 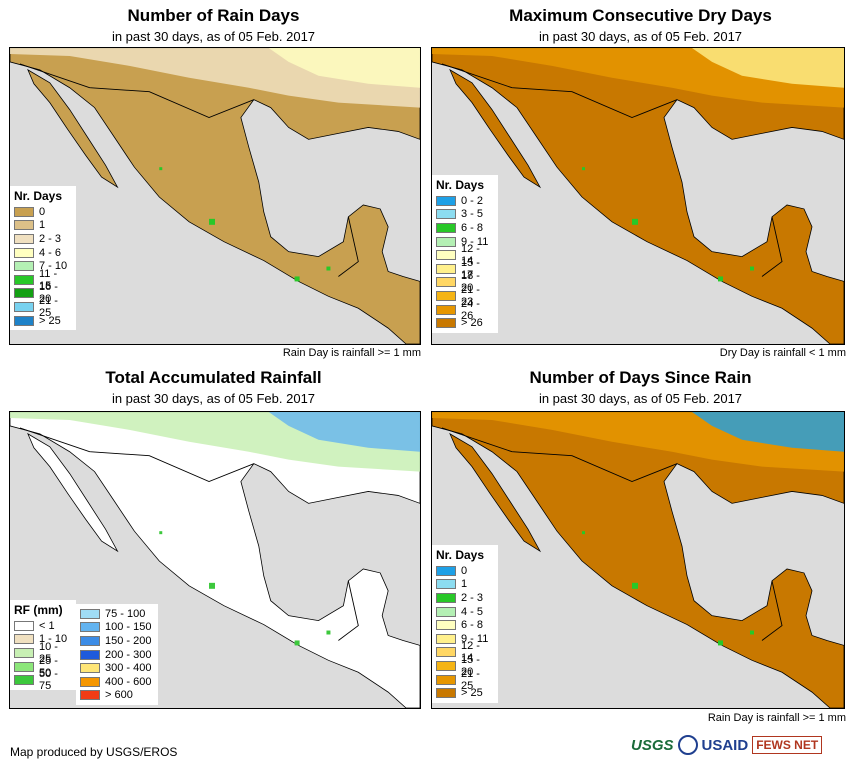 I want to click on legend-entry: 11 - 15, so click(x=43, y=280).